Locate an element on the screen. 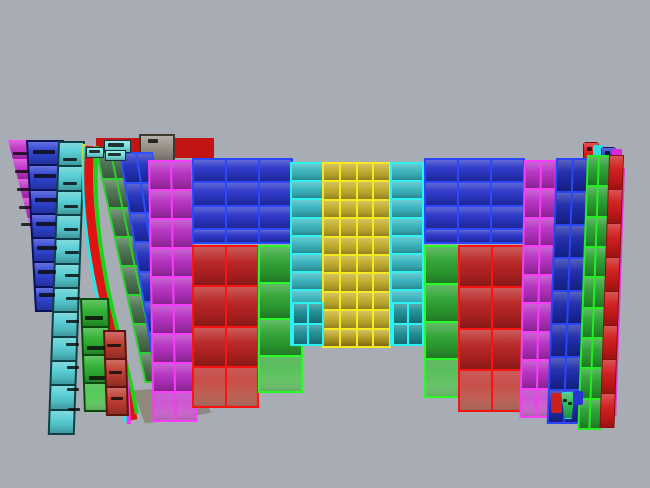 The width and height of the screenshot is (650, 488). appendage-green is located at coordinates (567, 405).